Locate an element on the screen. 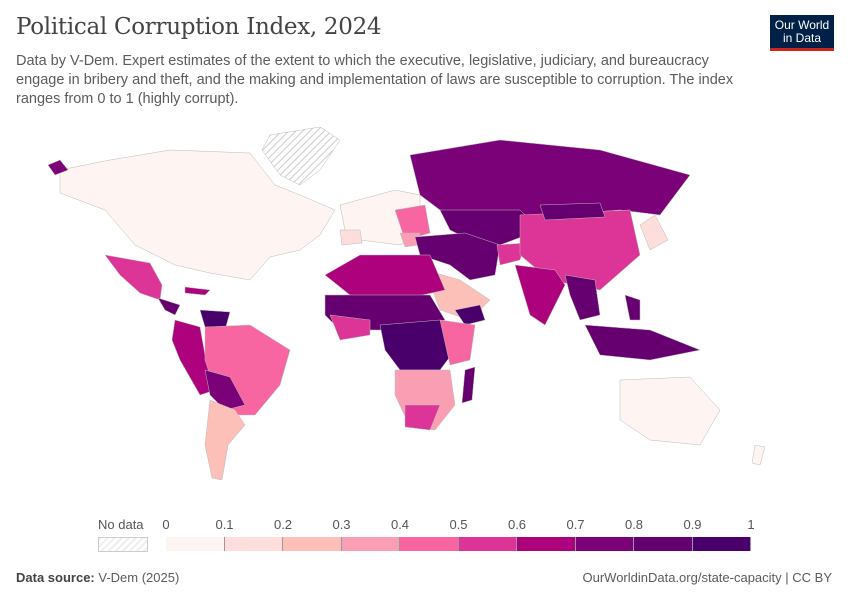  legend-tick: 0.6 is located at coordinates (517, 524).